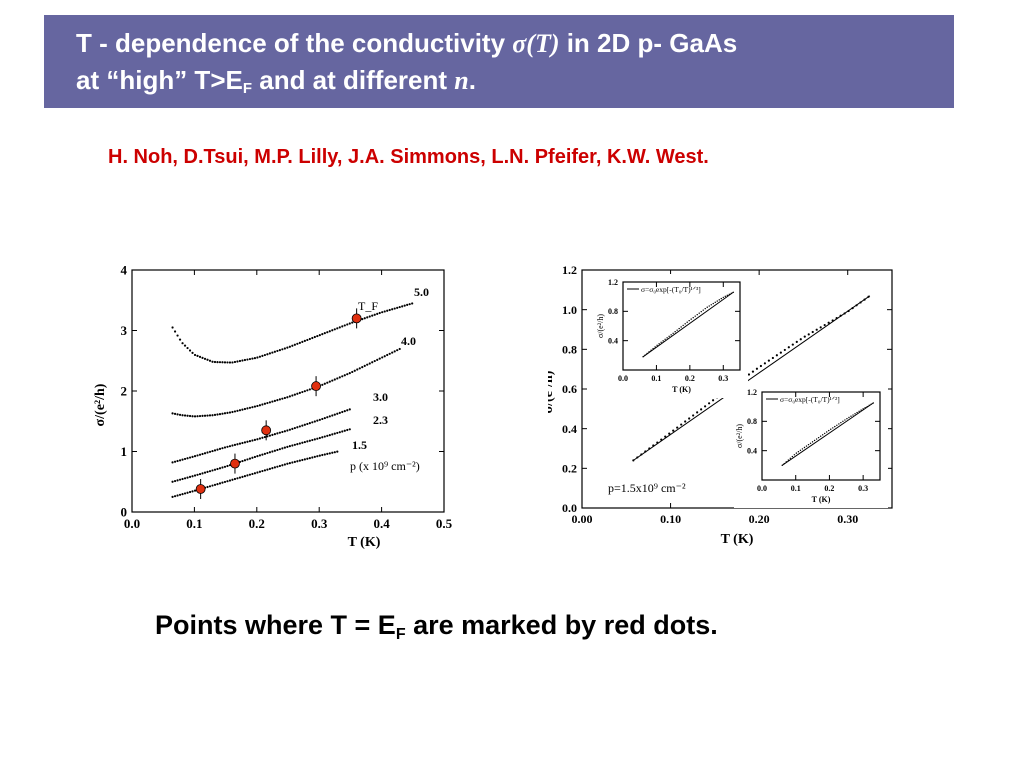 This screenshot has height=768, width=1024. What do you see at coordinates (385, 466) in the screenshot?
I see `fig1-legend-title: p (x 10⁹ cm⁻²)` at bounding box center [385, 466].